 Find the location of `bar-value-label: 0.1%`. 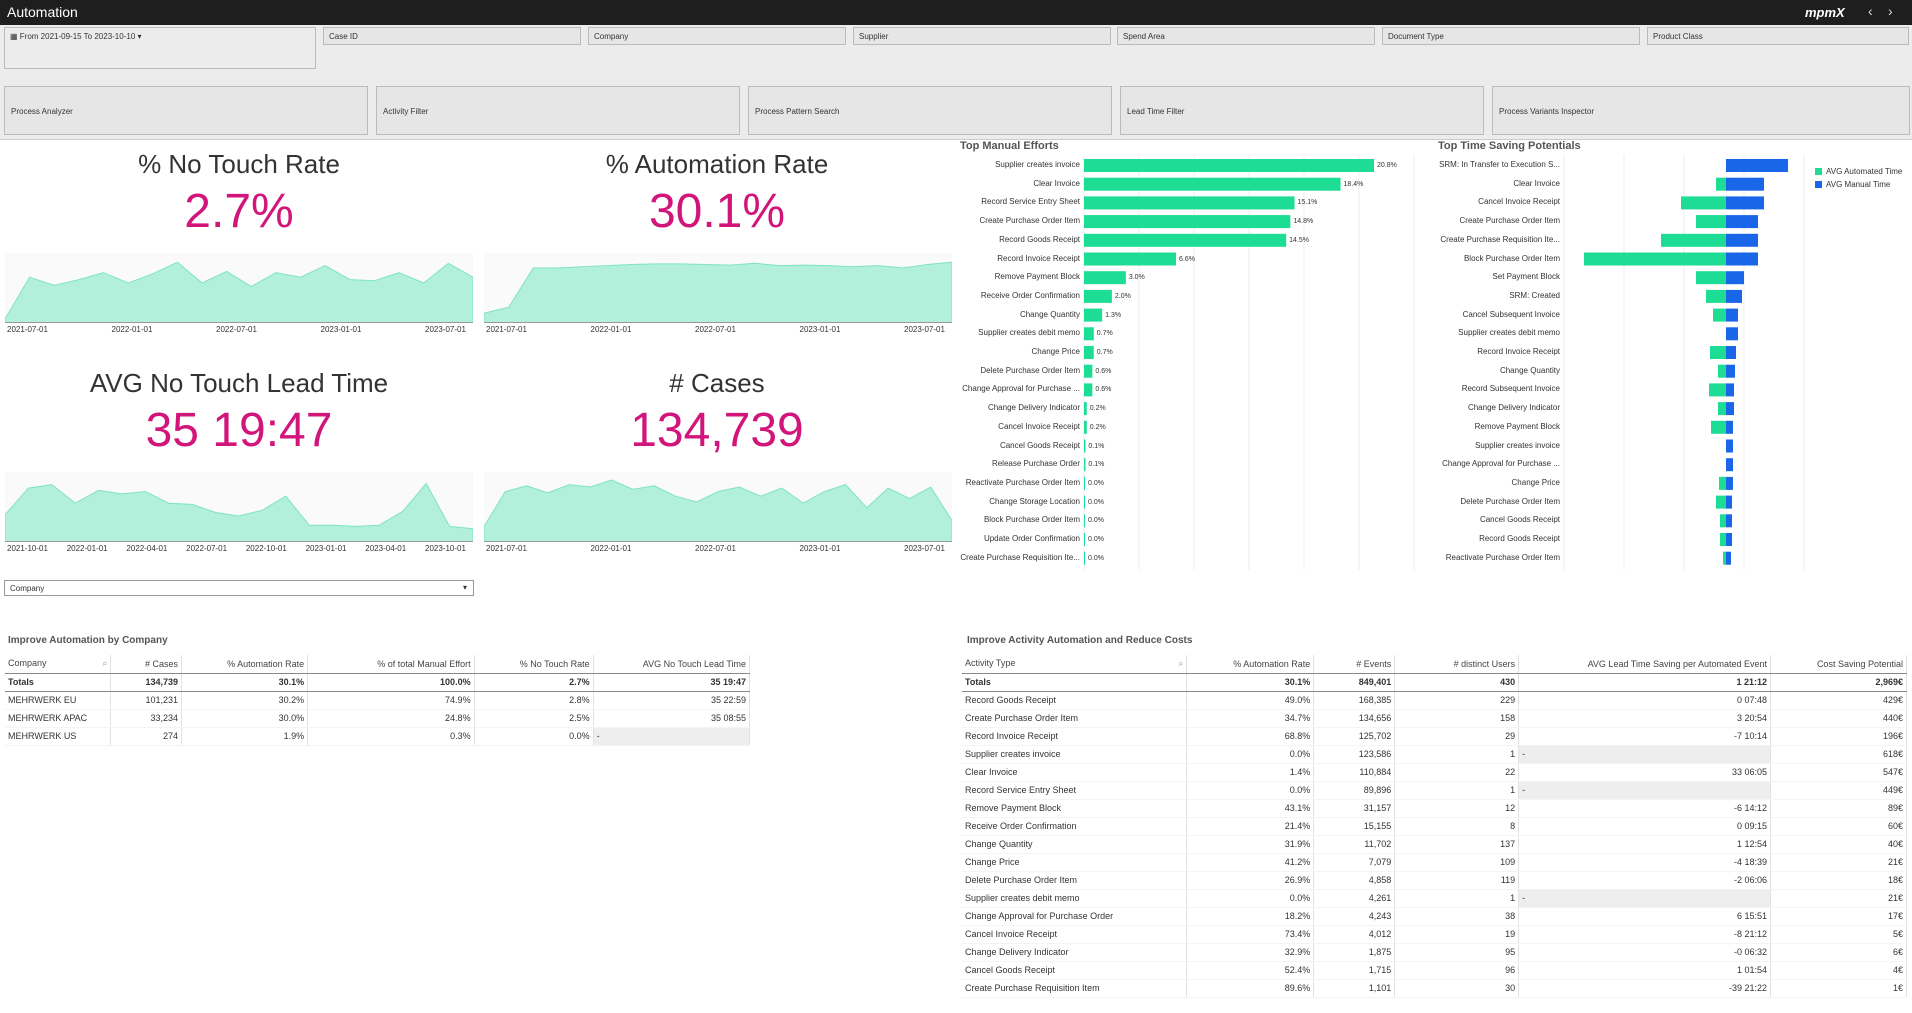

bar-value-label: 0.1% is located at coordinates (1096, 465).